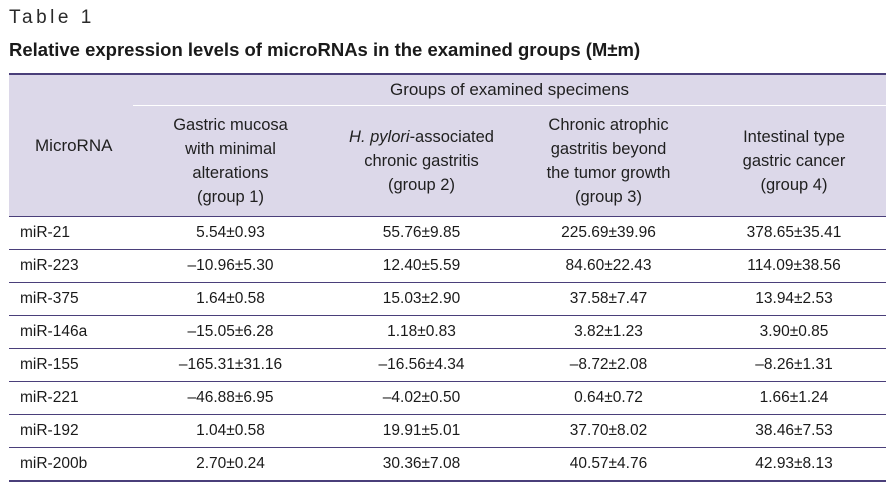 The height and width of the screenshot is (495, 895). Describe the element at coordinates (421, 398) in the screenshot. I see `cell-value: –4.02±0.50` at that location.